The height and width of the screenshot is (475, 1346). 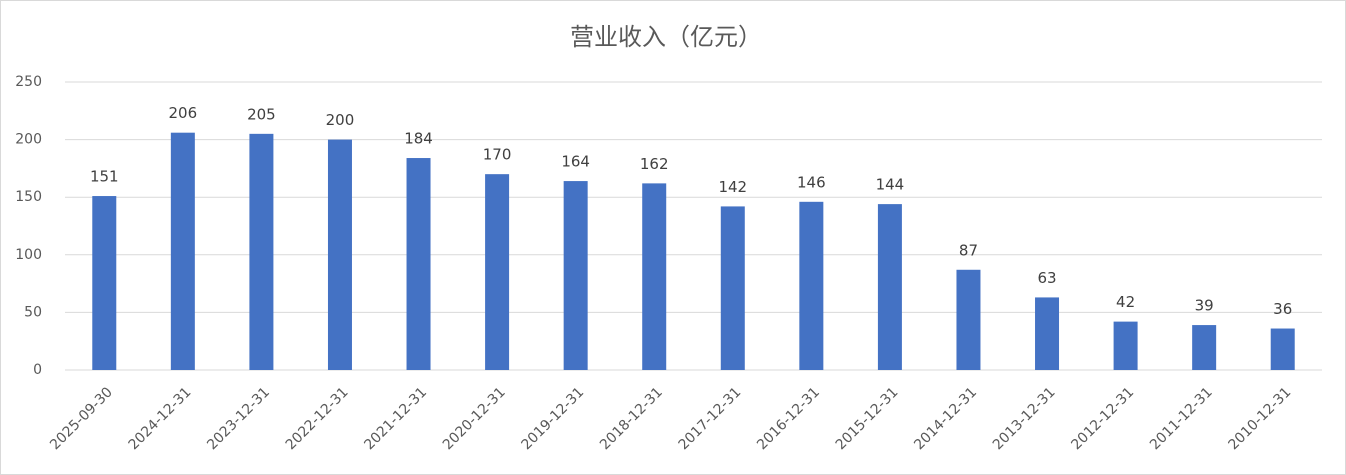 I want to click on data-label: 205, so click(x=261, y=114).